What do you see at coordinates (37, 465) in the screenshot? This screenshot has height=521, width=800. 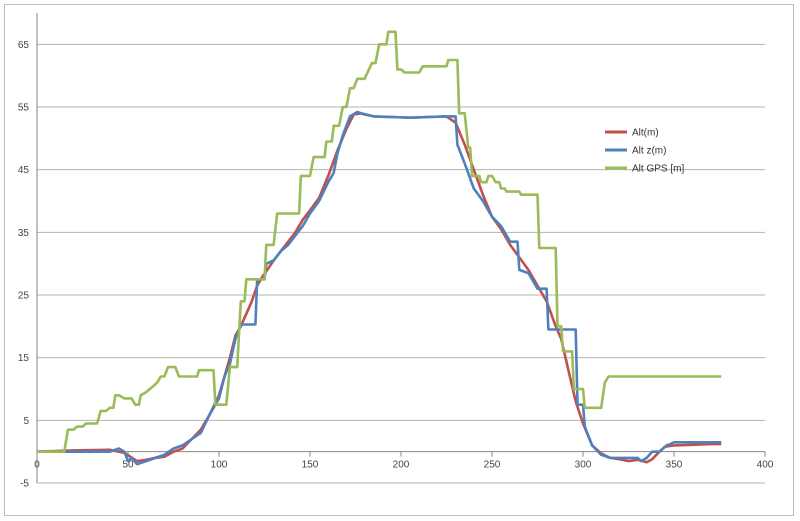 I see `x-tick-label: 0` at bounding box center [37, 465].